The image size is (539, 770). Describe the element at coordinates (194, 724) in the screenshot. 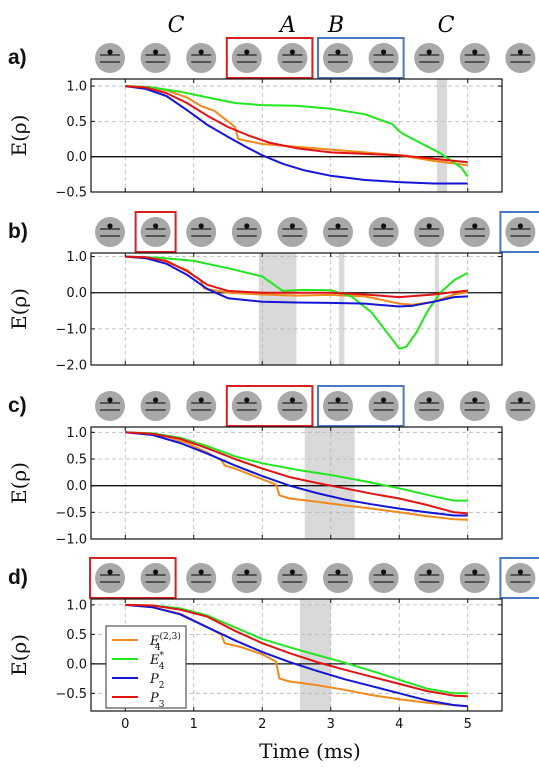

I see `x-tick-label: 1` at that location.